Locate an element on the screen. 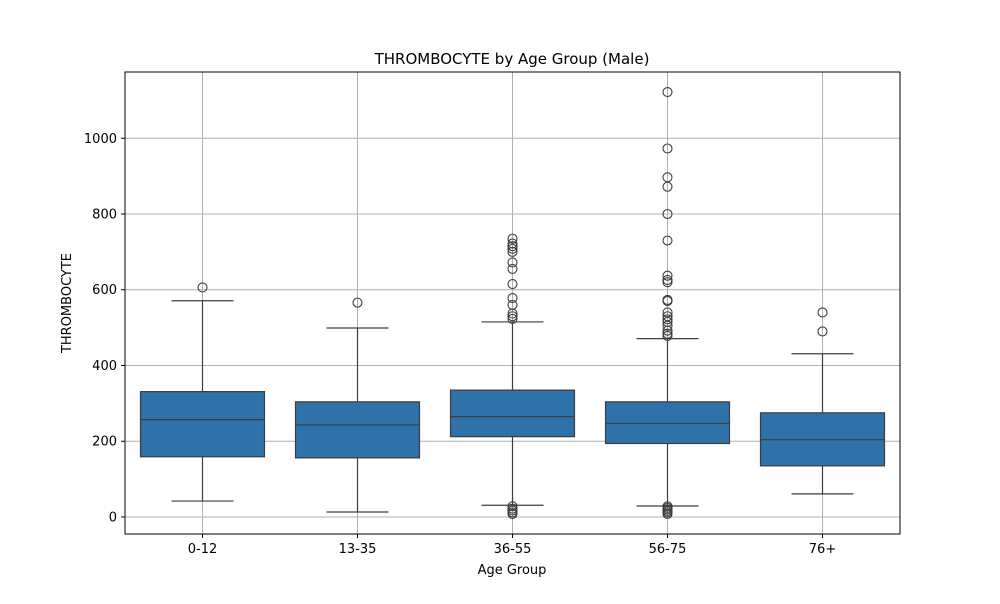 This screenshot has width=1000, height=604. x-tick-label: 13-35 is located at coordinates (358, 549).